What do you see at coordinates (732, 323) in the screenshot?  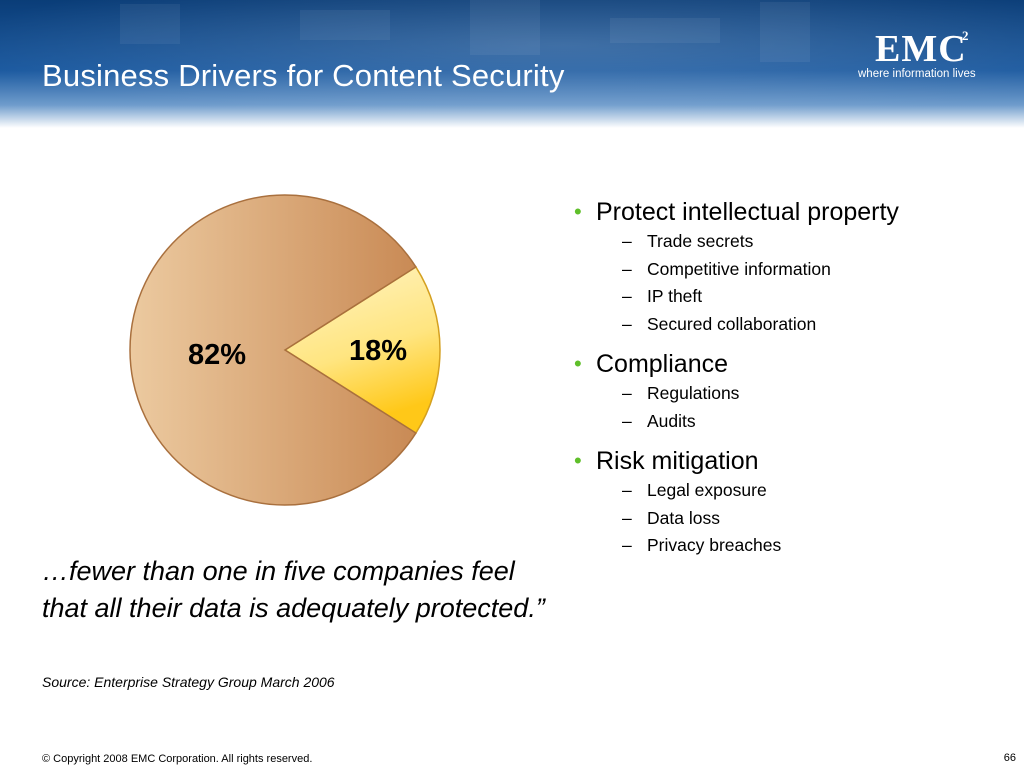 I see `sub-bullet-label: Secured collaboration` at bounding box center [732, 323].